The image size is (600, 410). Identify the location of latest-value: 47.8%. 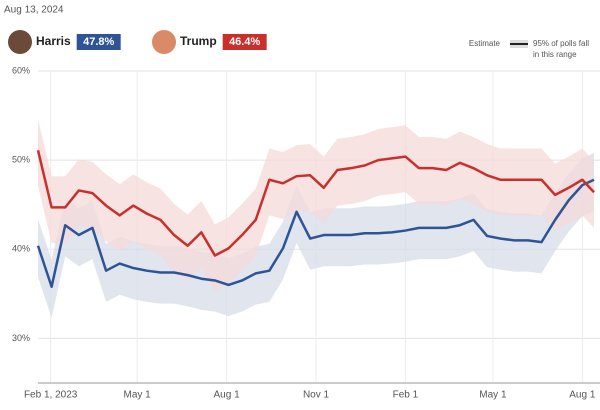
(98, 42).